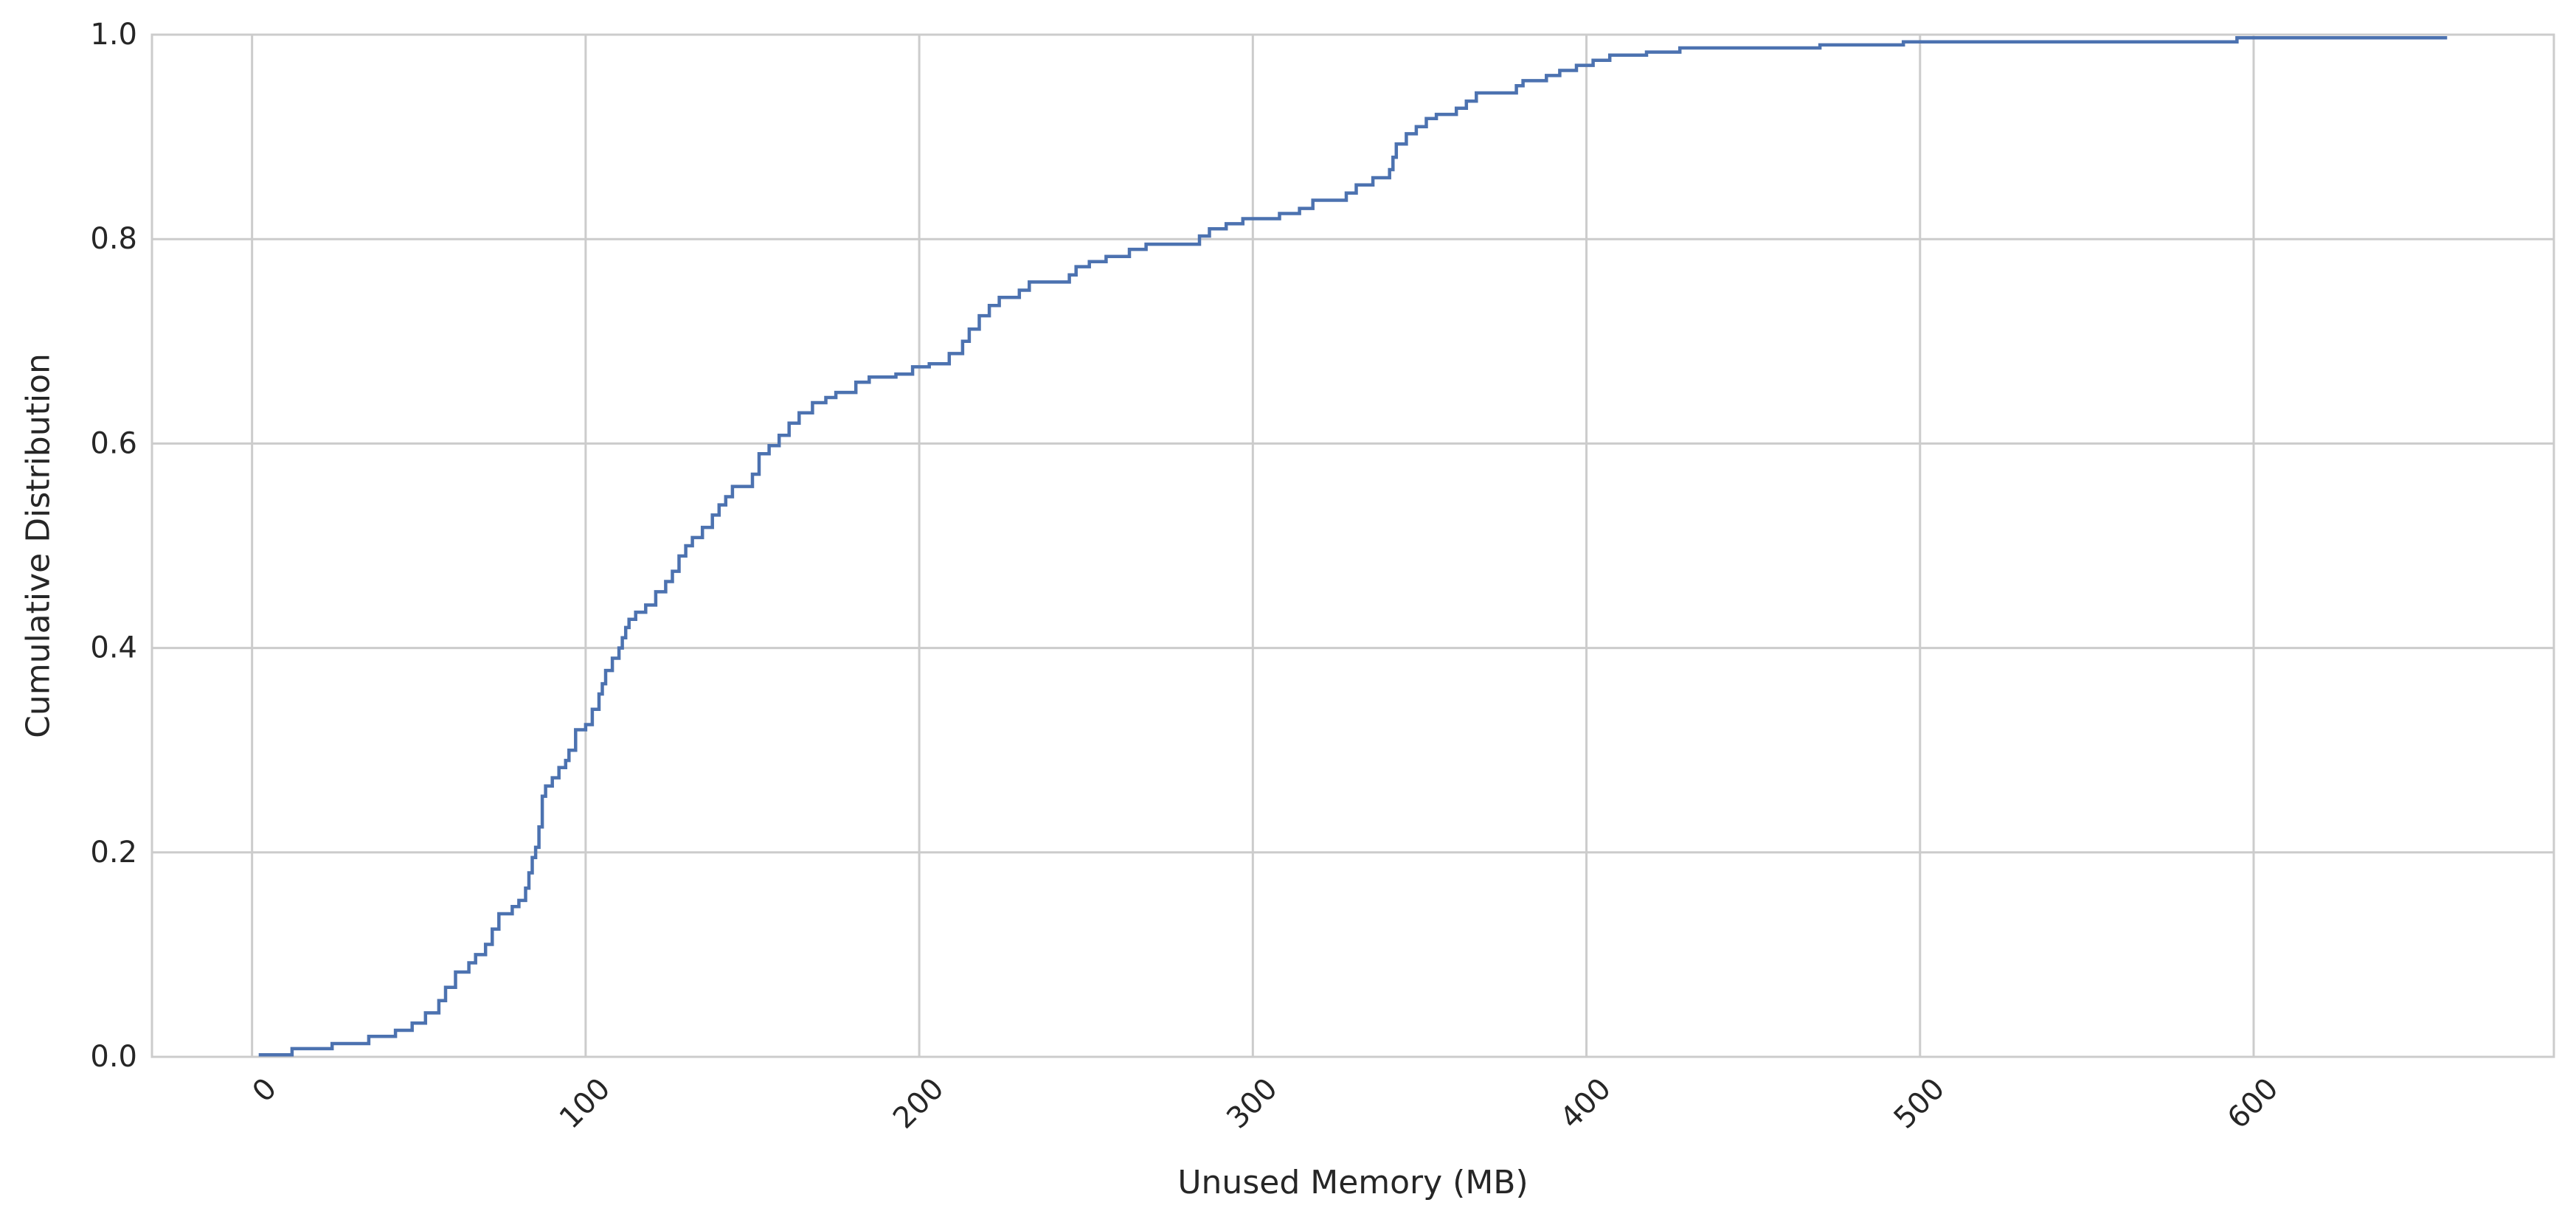 The image size is (2576, 1225). I want to click on y-tick-label-0: 0.0, so click(114, 1057).